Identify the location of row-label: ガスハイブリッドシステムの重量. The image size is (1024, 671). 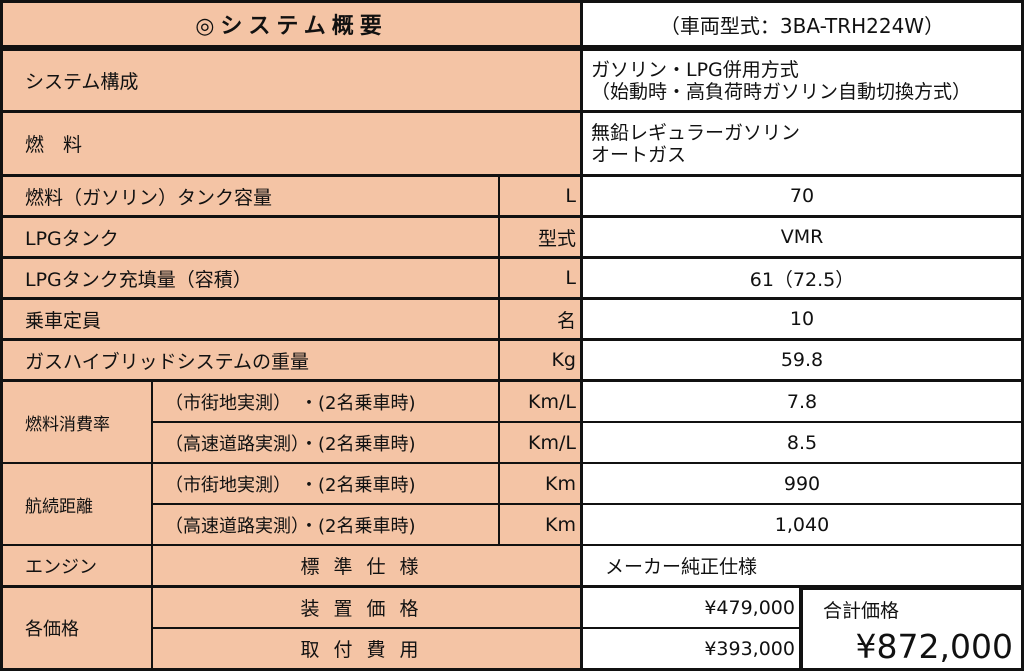
(250, 360).